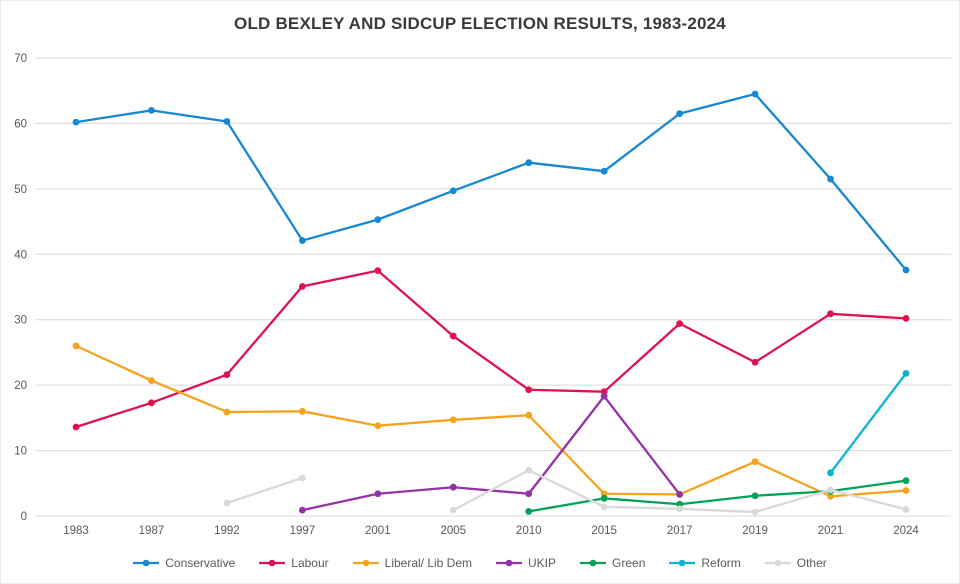 This screenshot has width=960, height=584. I want to click on y-axis-tick-label: 20, so click(20, 386).